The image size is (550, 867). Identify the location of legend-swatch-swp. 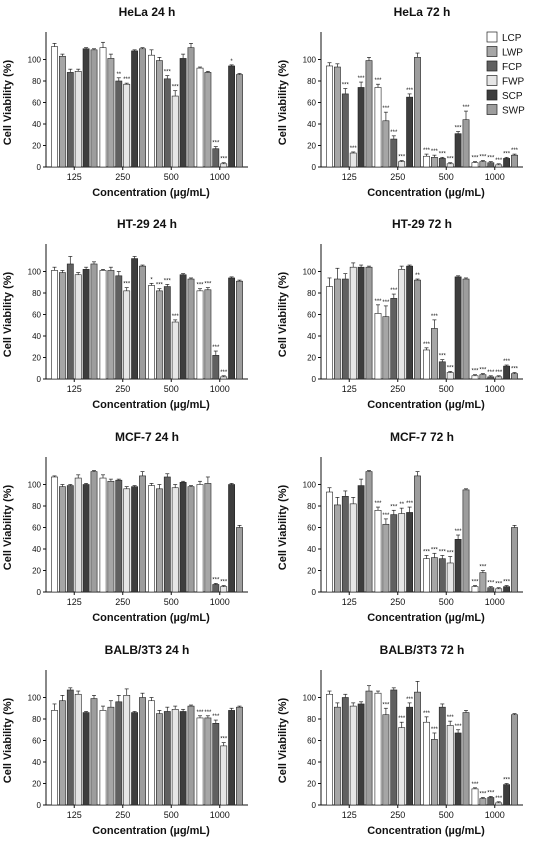
(492, 109).